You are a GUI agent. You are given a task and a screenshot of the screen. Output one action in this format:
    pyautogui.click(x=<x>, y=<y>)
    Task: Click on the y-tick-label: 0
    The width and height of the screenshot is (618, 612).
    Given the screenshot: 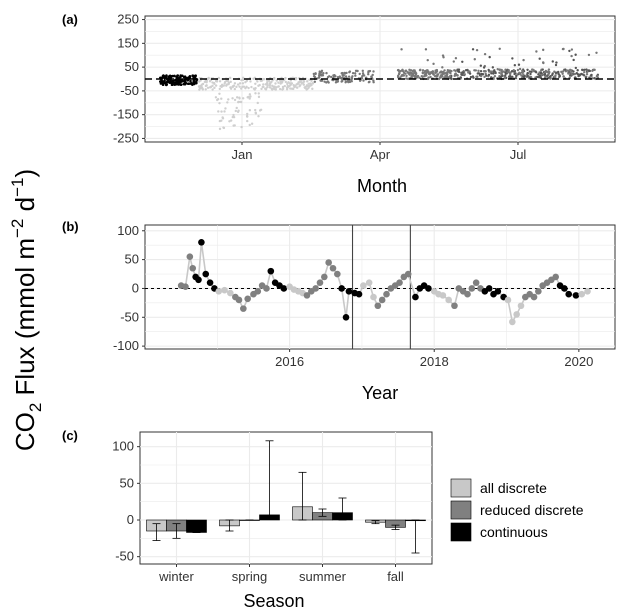 What is the action you would take?
    pyautogui.click(x=130, y=519)
    